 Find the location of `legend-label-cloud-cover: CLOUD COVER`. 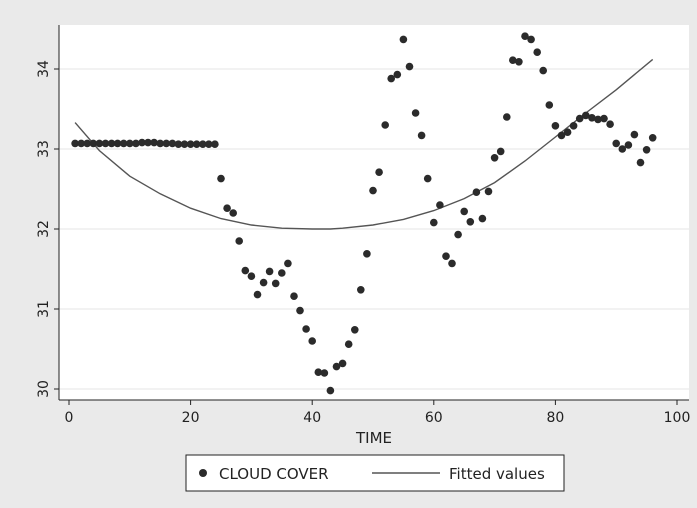

legend-label-cloud-cover: CLOUD COVER is located at coordinates (274, 474).